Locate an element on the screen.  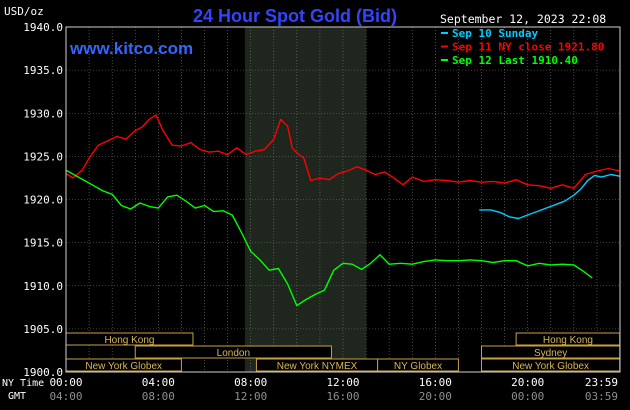
x-tick-label-ny: 04:00 is located at coordinates (158, 382).